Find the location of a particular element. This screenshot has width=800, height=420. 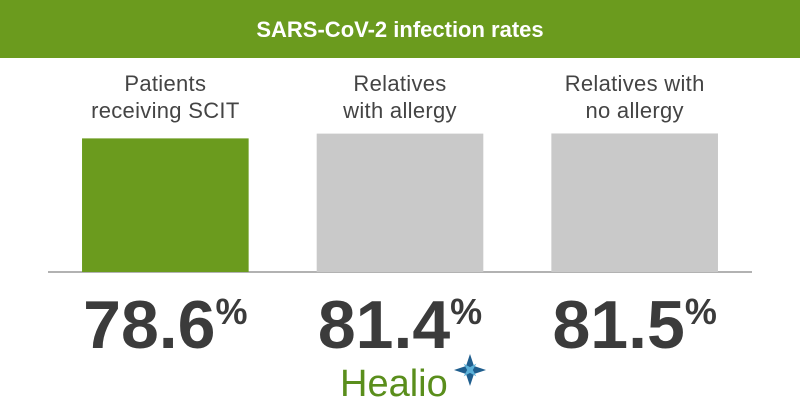

category-label: Patients receiving SCIT is located at coordinates (165, 97).